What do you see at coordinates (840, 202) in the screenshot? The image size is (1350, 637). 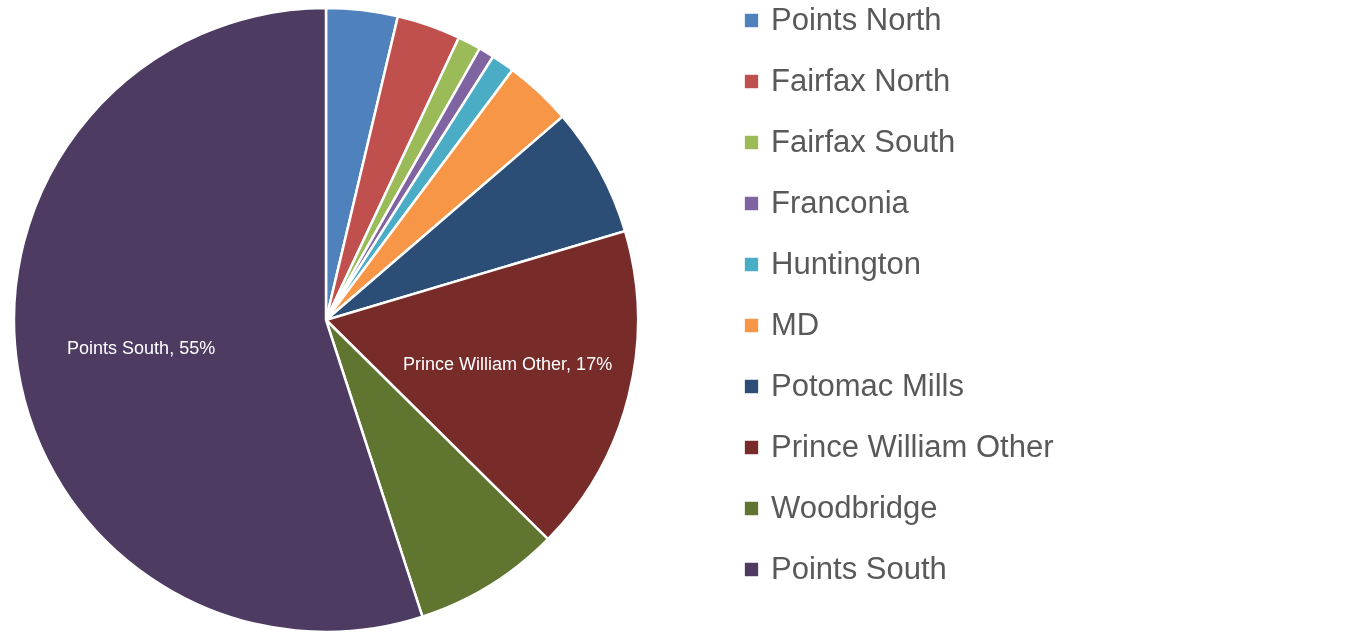 I see `legend-label: Franconia` at bounding box center [840, 202].